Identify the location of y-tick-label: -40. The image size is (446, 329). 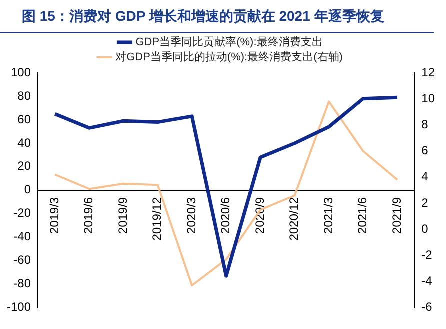
(23, 237).